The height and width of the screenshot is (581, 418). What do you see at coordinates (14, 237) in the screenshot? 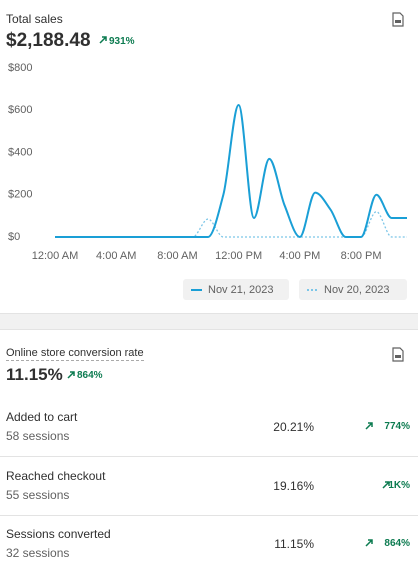
I see `y-tick-label: $0` at bounding box center [14, 237].